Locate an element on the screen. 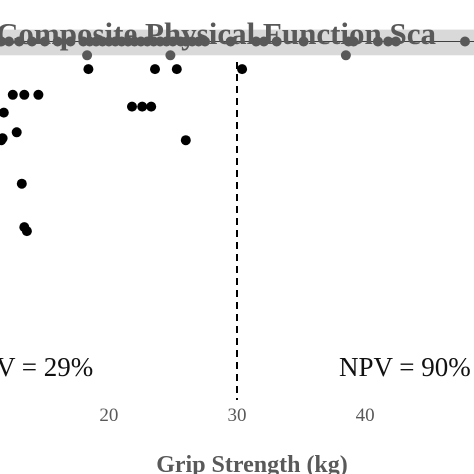  x-tick-label: 20 is located at coordinates (108, 415).